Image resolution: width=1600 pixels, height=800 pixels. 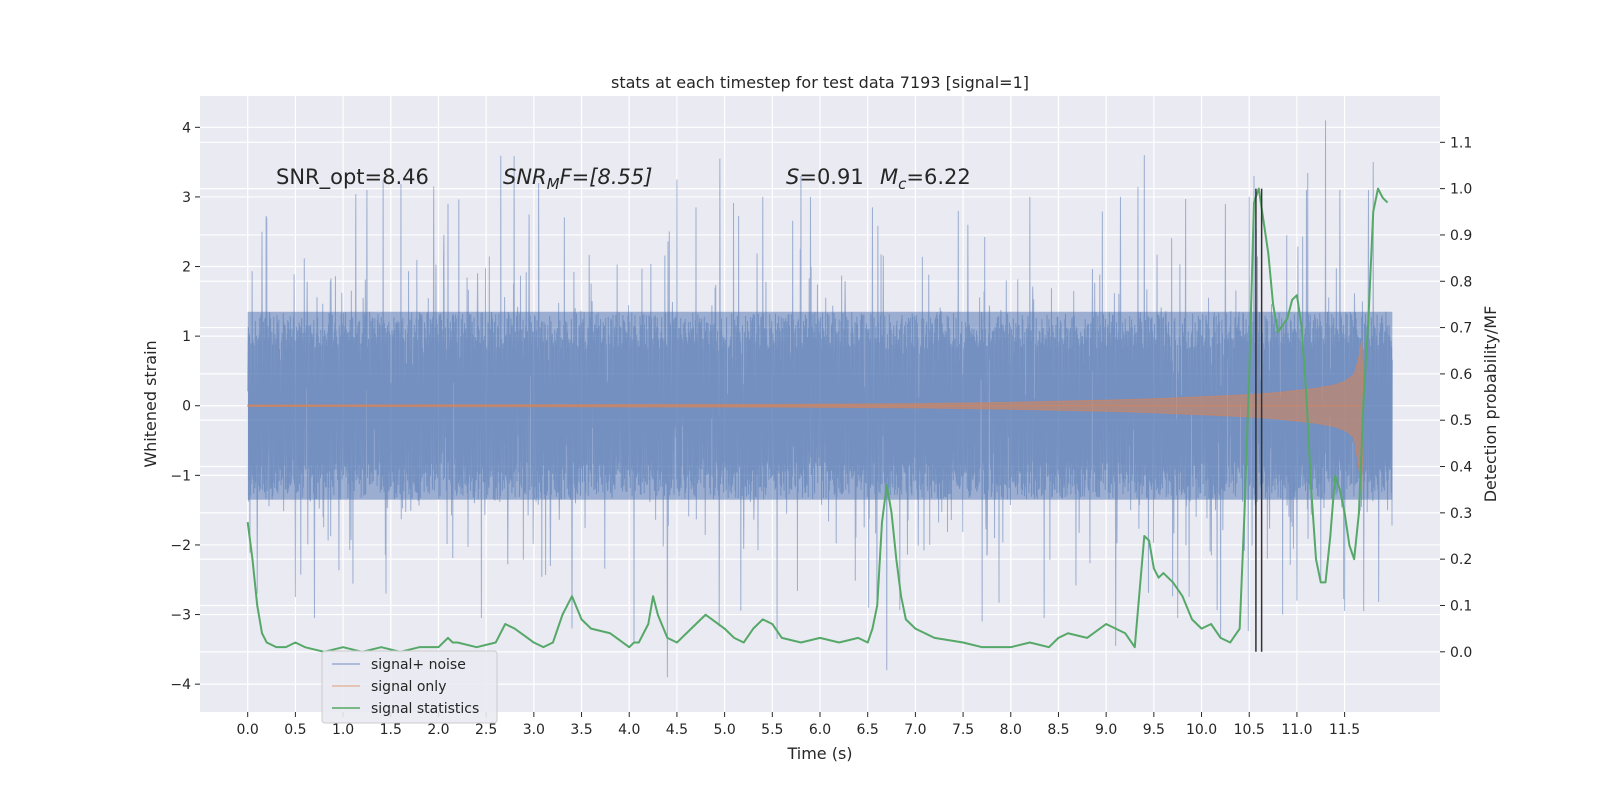 What do you see at coordinates (186, 268) in the screenshot?
I see `y-tick-label-6: 2` at bounding box center [186, 268].